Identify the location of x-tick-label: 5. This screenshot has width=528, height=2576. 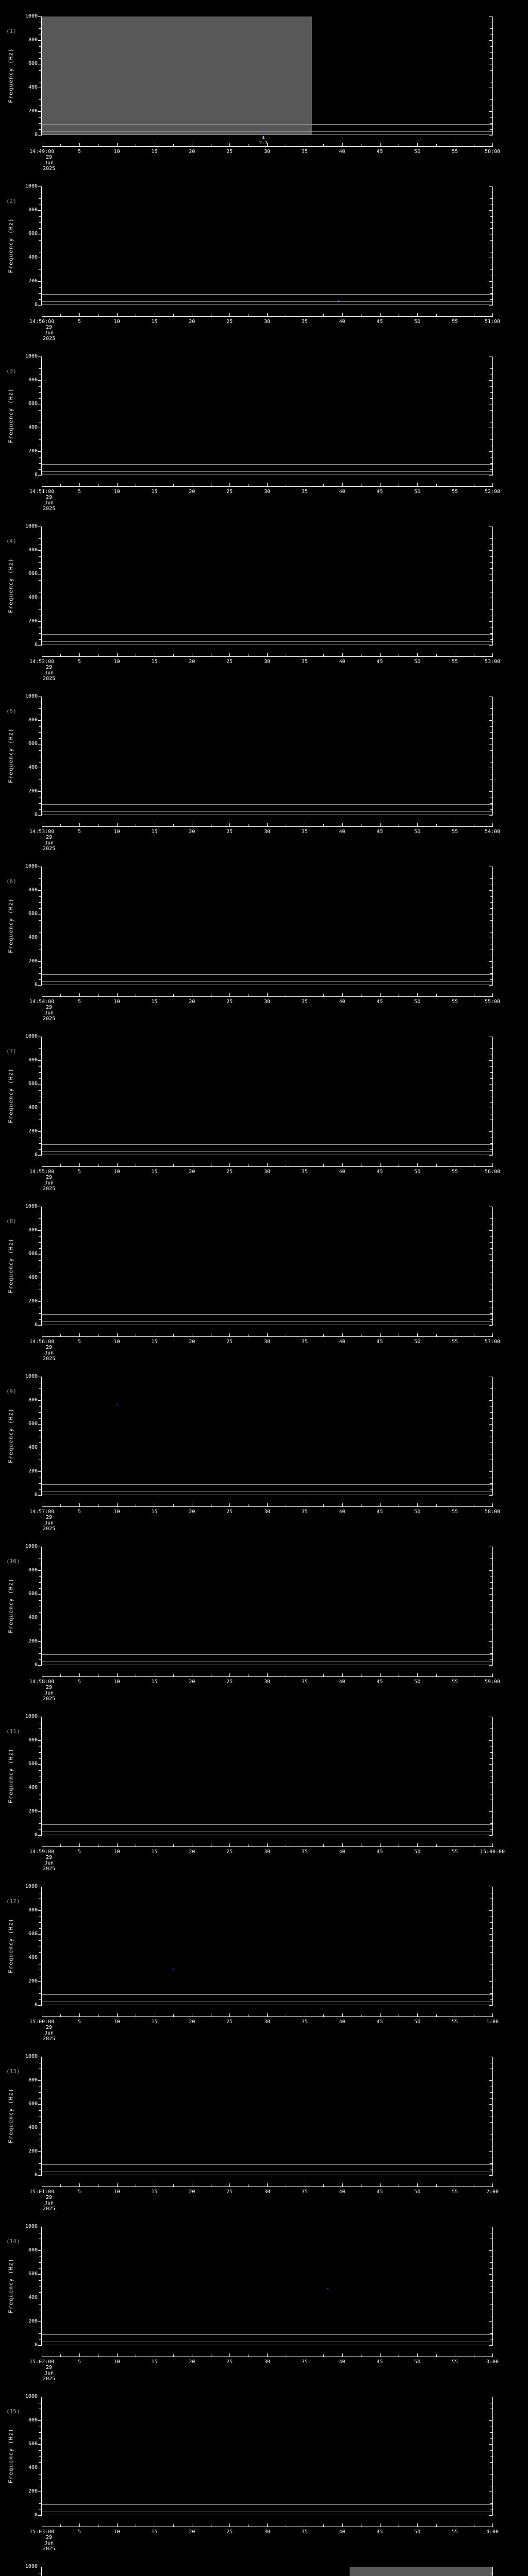
(79, 2192).